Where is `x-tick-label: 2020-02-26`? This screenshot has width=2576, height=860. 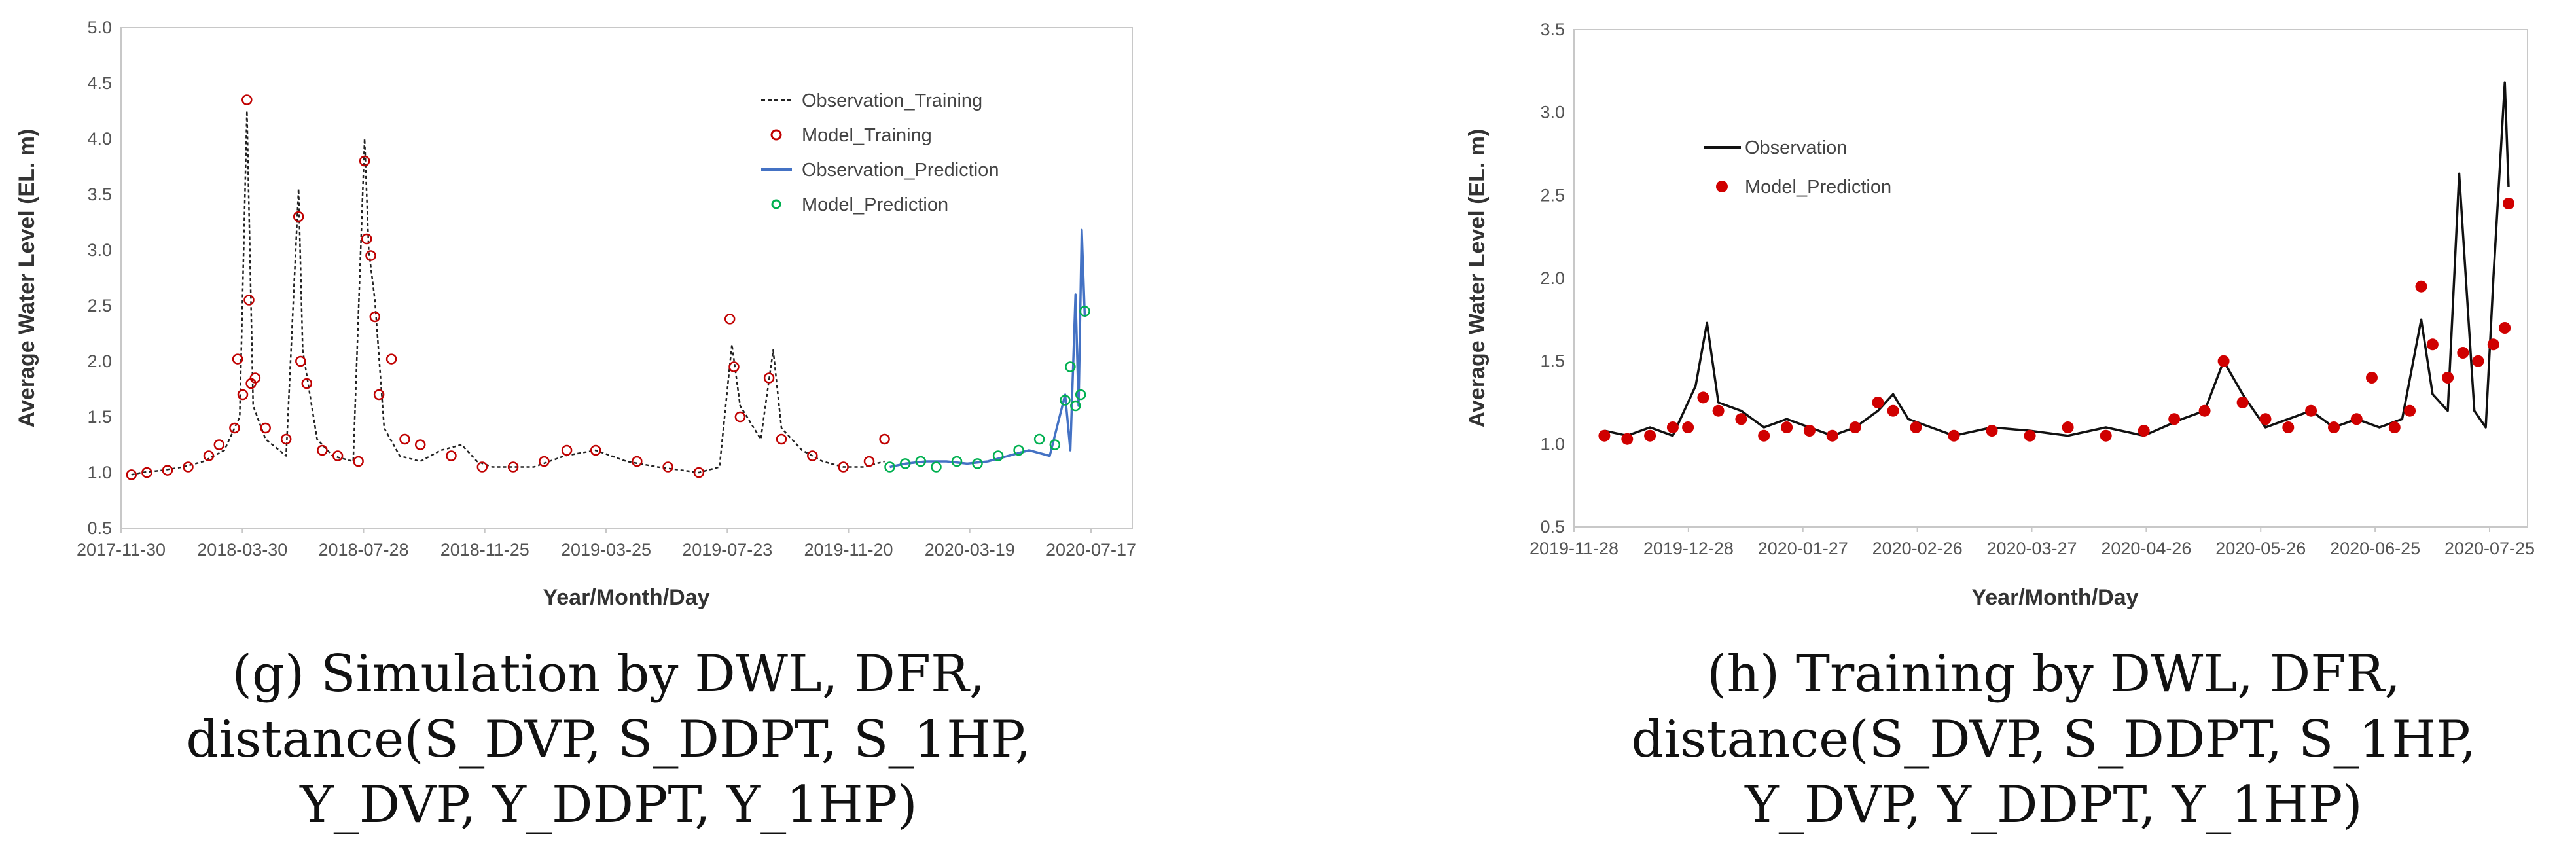 x-tick-label: 2020-02-26 is located at coordinates (1917, 548).